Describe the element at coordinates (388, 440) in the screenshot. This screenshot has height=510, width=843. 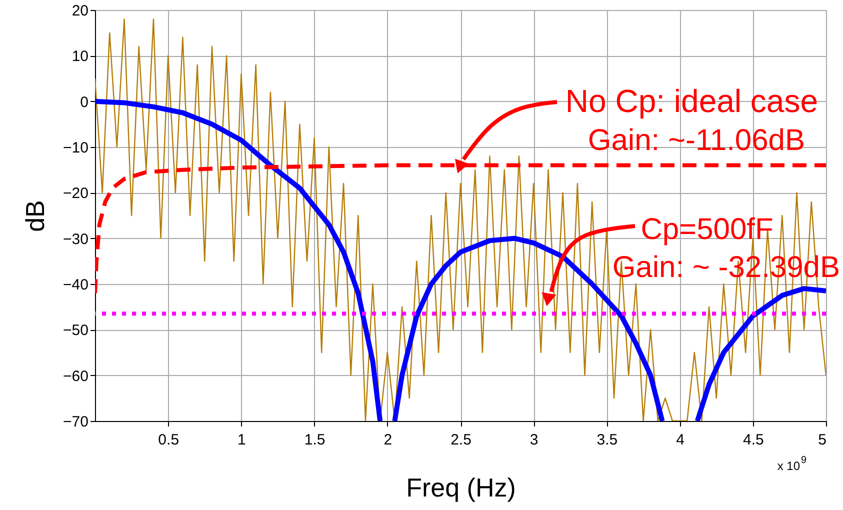
I see `x-tick-label: 2` at that location.